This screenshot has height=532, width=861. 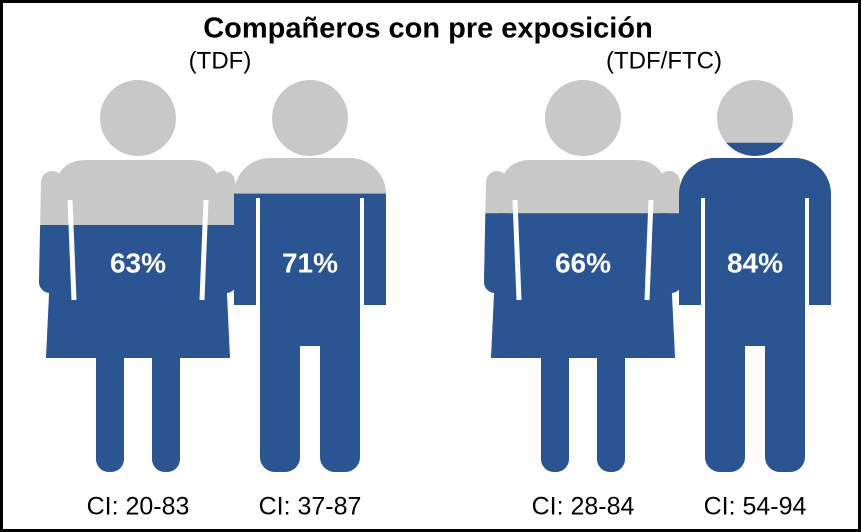 I want to click on ci-label: CI: 54-94, so click(x=755, y=507).